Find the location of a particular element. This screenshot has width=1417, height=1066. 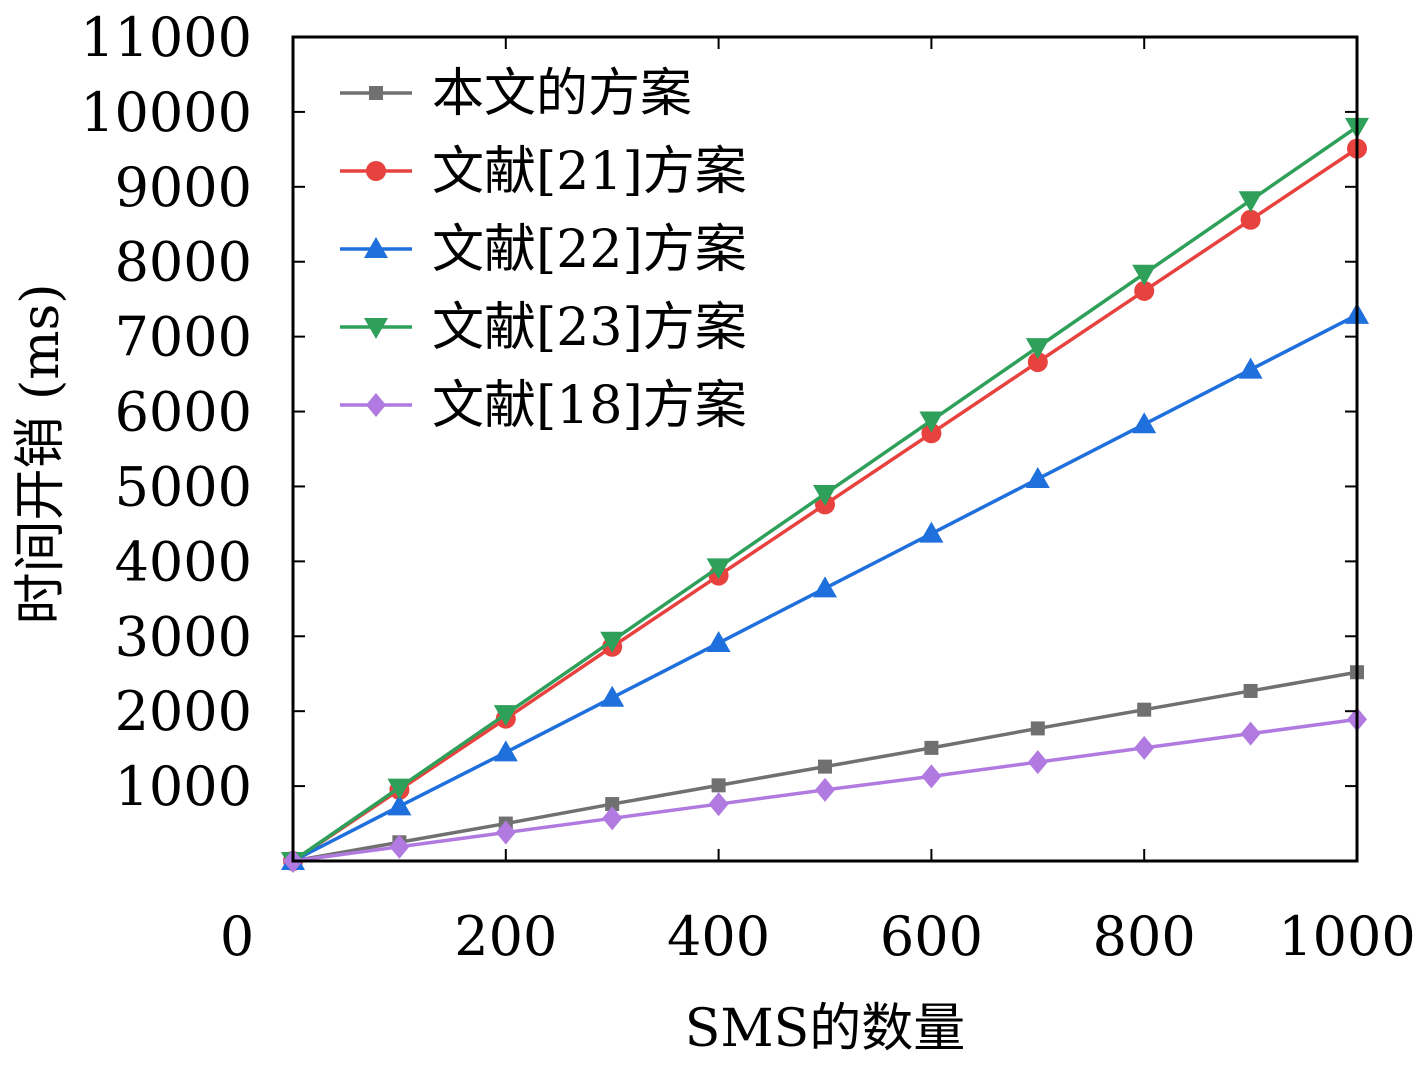

y-tick-label: 5000 is located at coordinates (183, 486).